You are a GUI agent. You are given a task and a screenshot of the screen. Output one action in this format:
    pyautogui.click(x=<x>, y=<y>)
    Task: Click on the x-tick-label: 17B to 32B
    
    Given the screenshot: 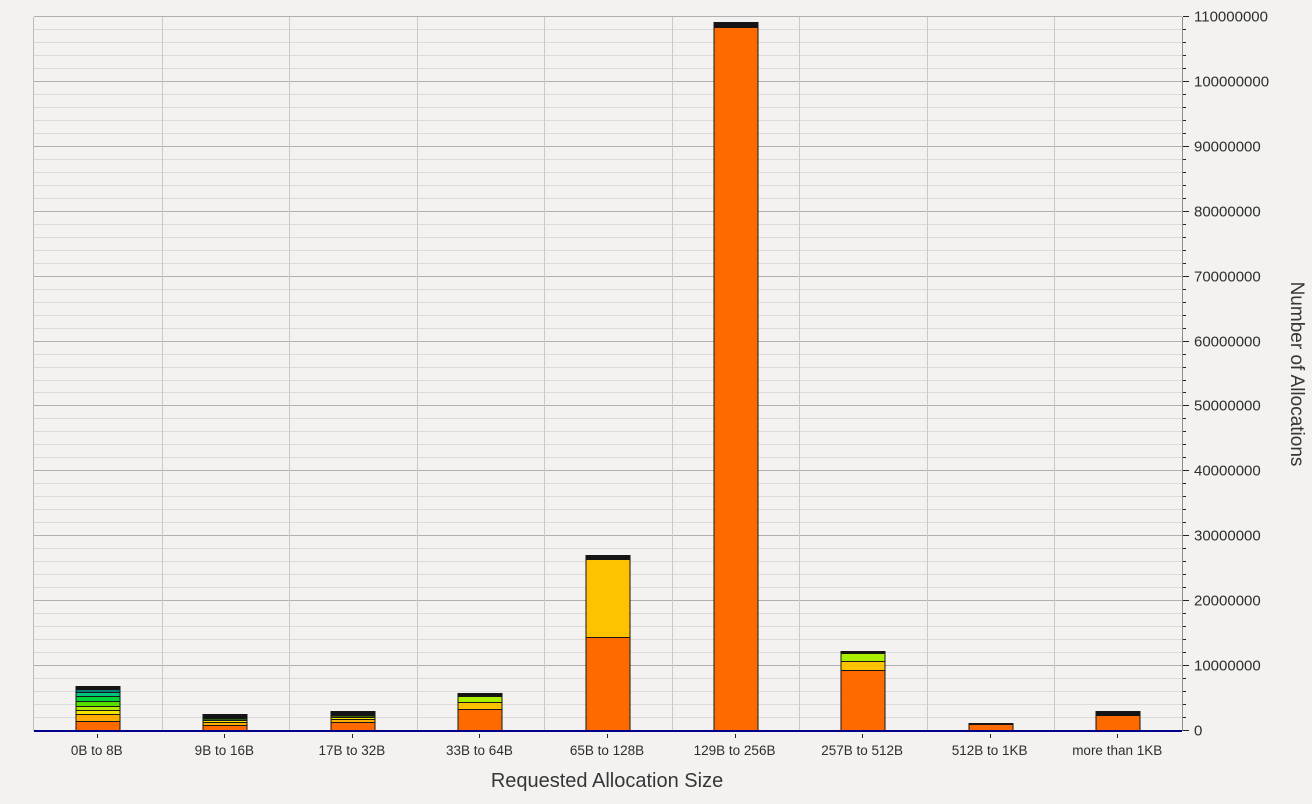 What is the action you would take?
    pyautogui.click(x=352, y=750)
    